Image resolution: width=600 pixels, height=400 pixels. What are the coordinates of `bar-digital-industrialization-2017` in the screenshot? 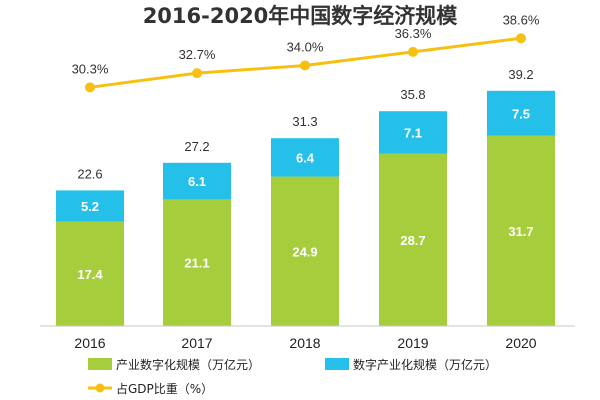 It's located at (197, 181).